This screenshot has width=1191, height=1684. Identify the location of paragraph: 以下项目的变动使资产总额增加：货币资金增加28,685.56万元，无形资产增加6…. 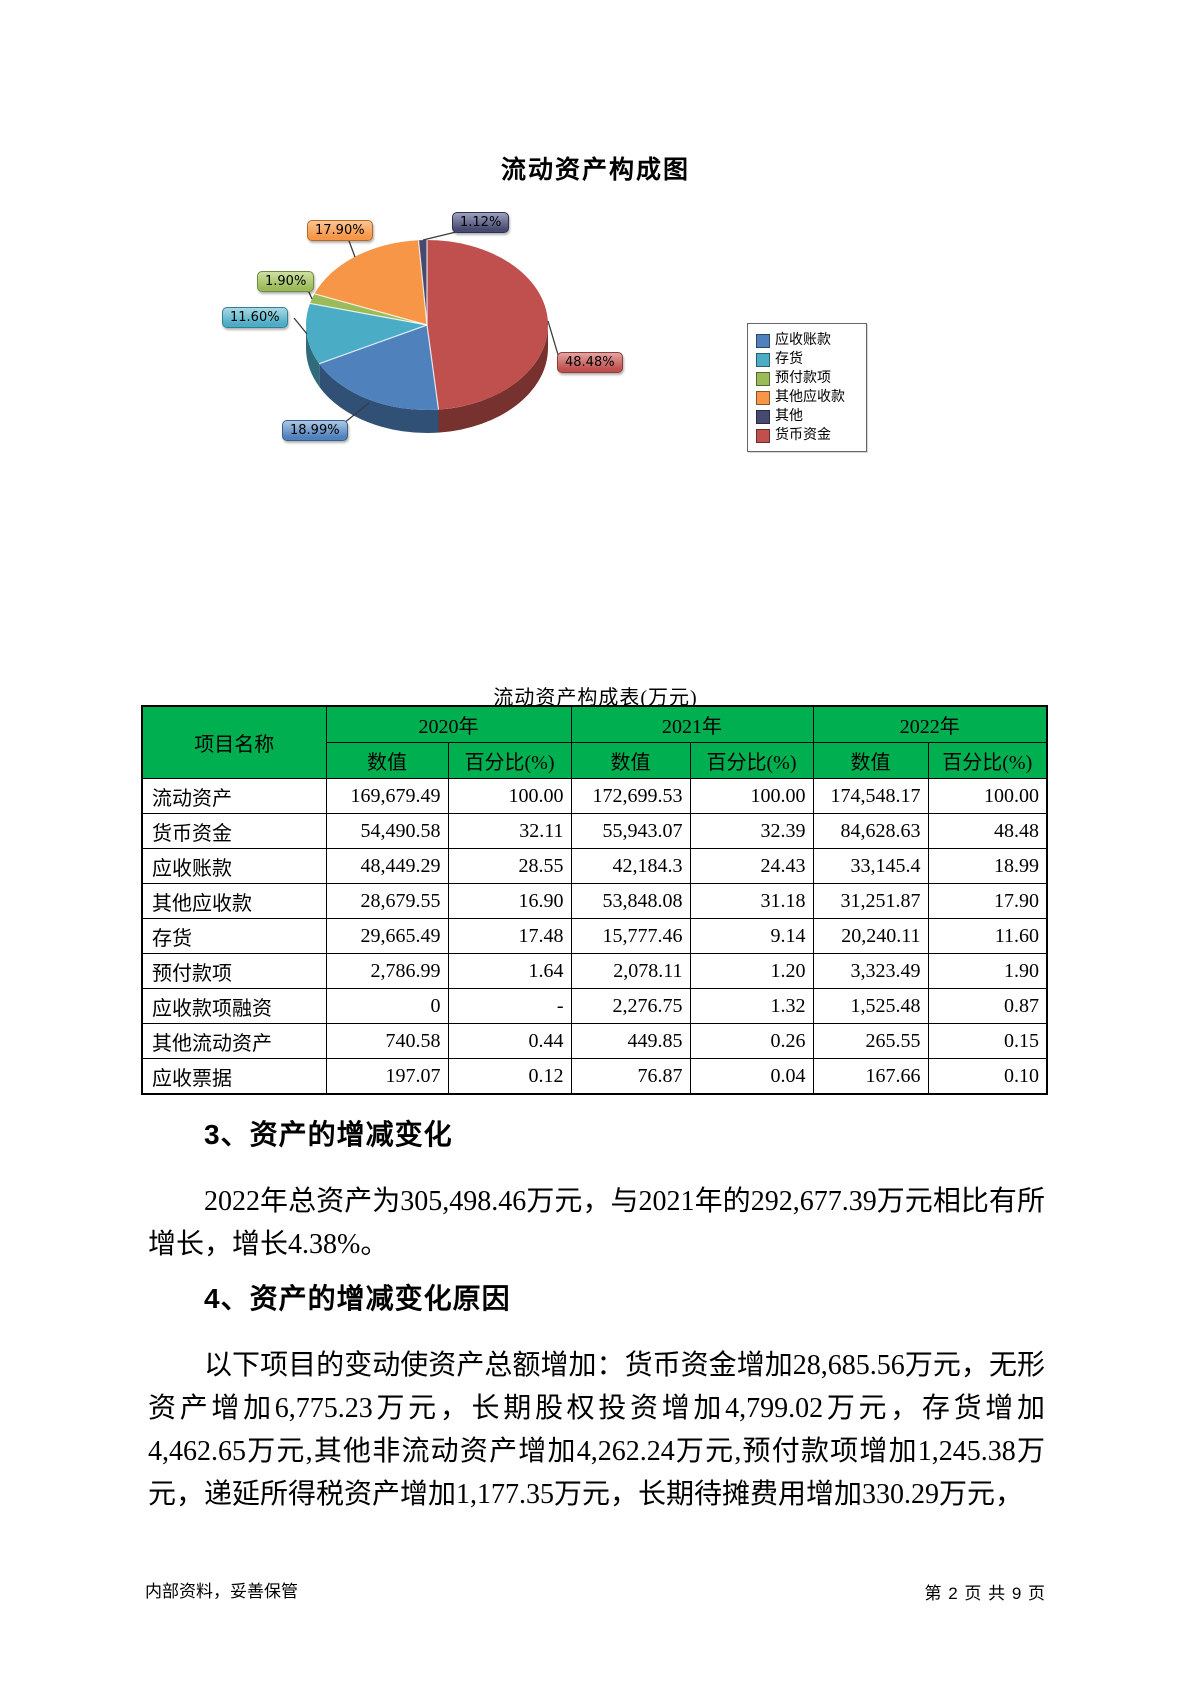
(596, 1430).